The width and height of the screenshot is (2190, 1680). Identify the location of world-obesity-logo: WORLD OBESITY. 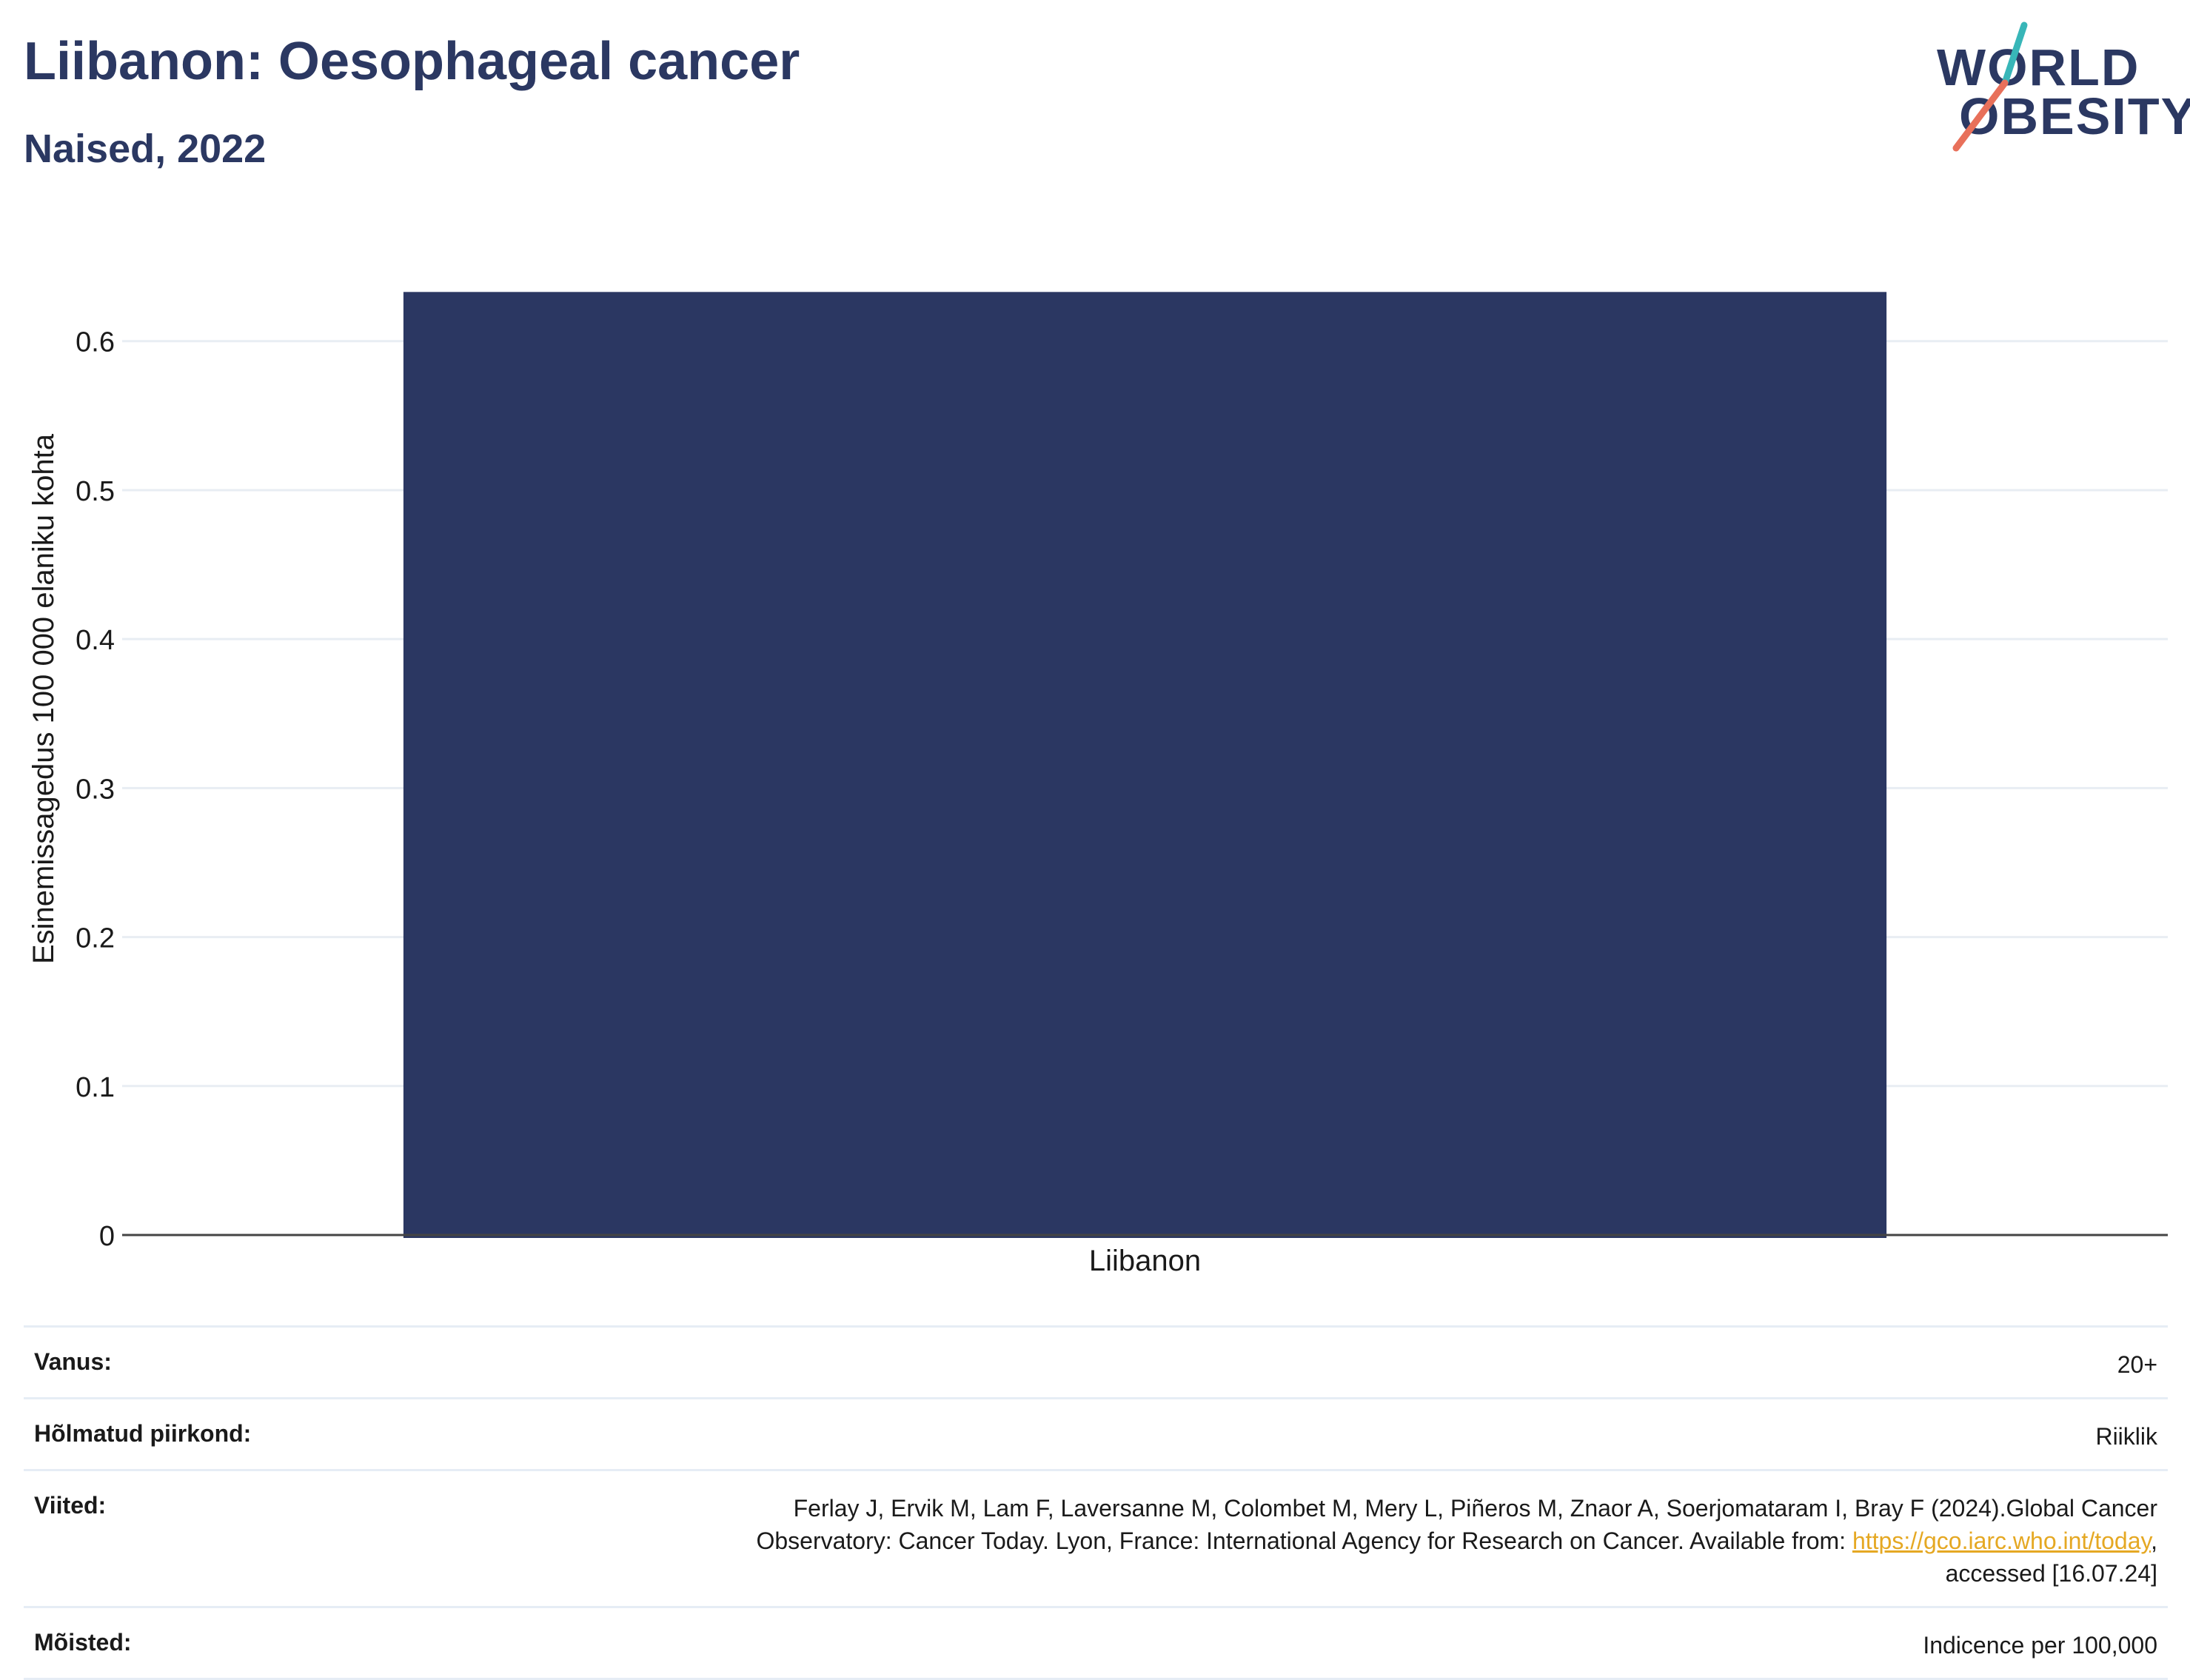
(2057, 89).